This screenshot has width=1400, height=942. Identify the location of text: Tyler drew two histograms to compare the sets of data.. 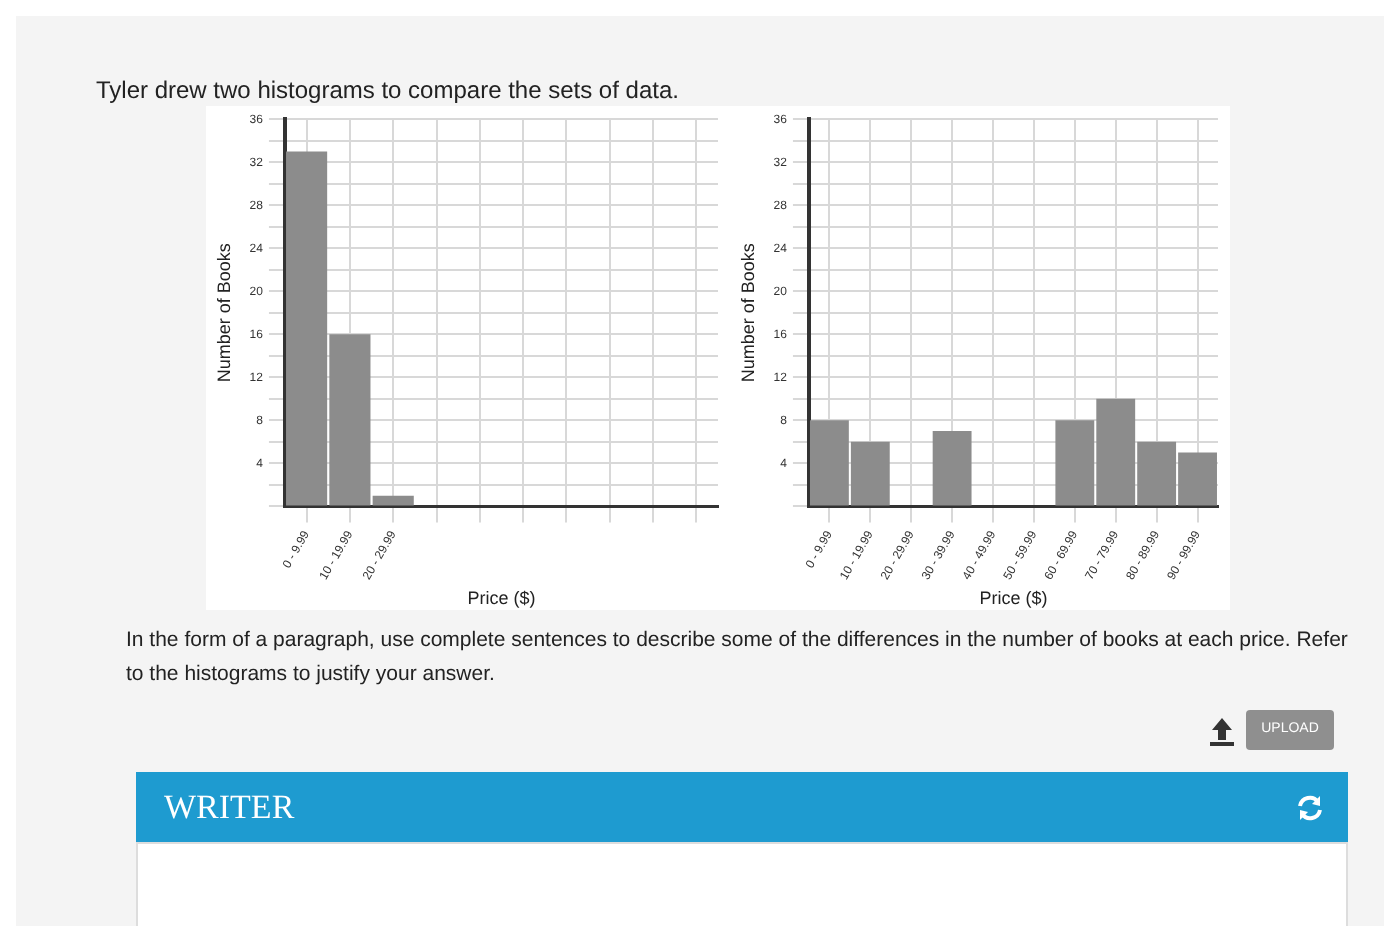
(387, 90).